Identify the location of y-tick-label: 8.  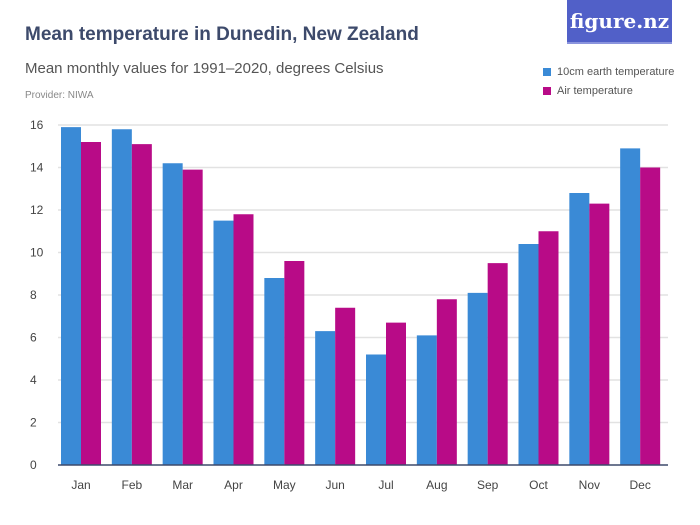
(33, 295).